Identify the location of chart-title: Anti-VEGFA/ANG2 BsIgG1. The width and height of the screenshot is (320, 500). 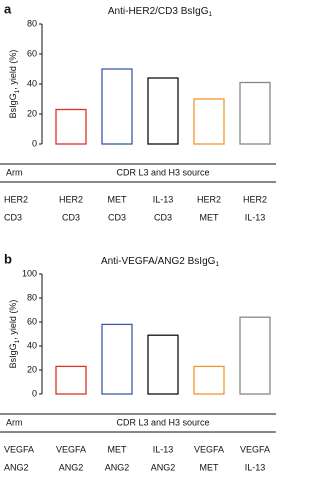
(160, 262).